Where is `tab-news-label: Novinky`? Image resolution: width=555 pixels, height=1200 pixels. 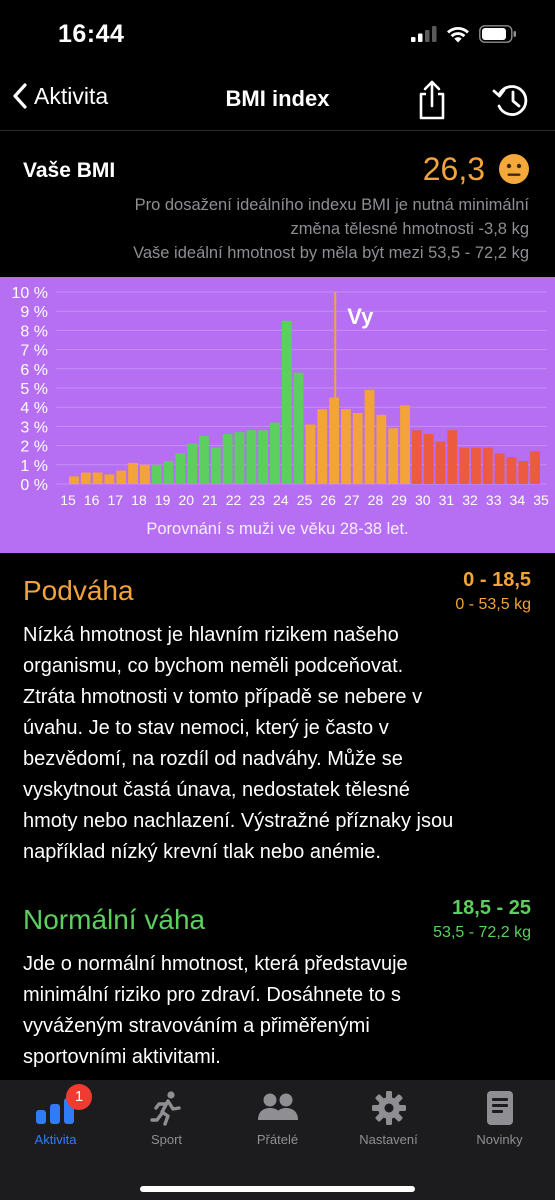 tab-news-label: Novinky is located at coordinates (499, 1139).